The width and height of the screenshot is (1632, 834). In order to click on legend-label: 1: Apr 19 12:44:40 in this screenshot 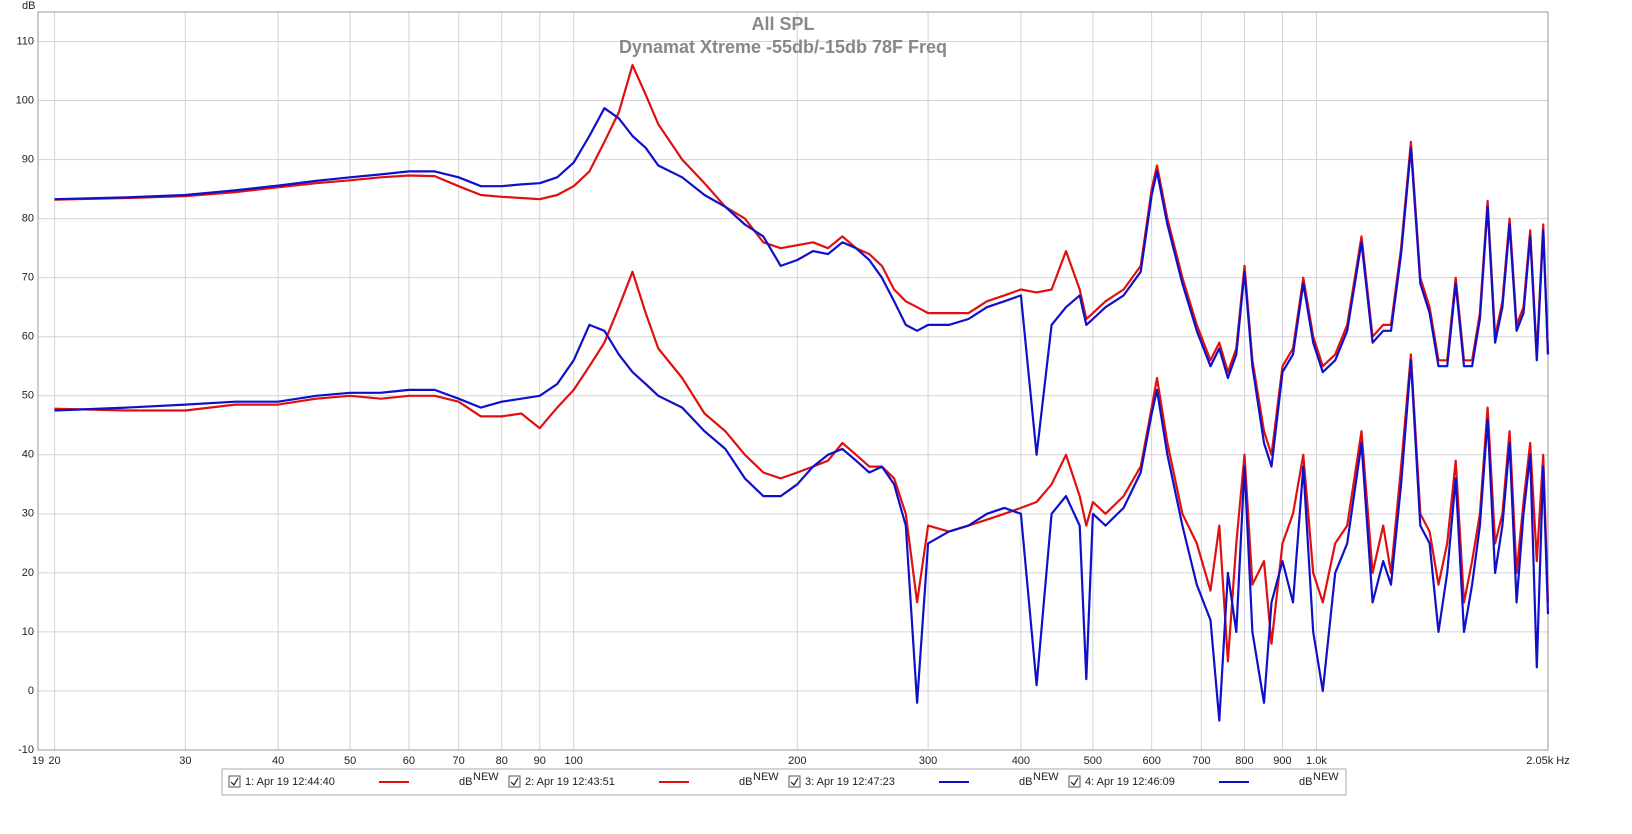, I will do `click(290, 782)`.